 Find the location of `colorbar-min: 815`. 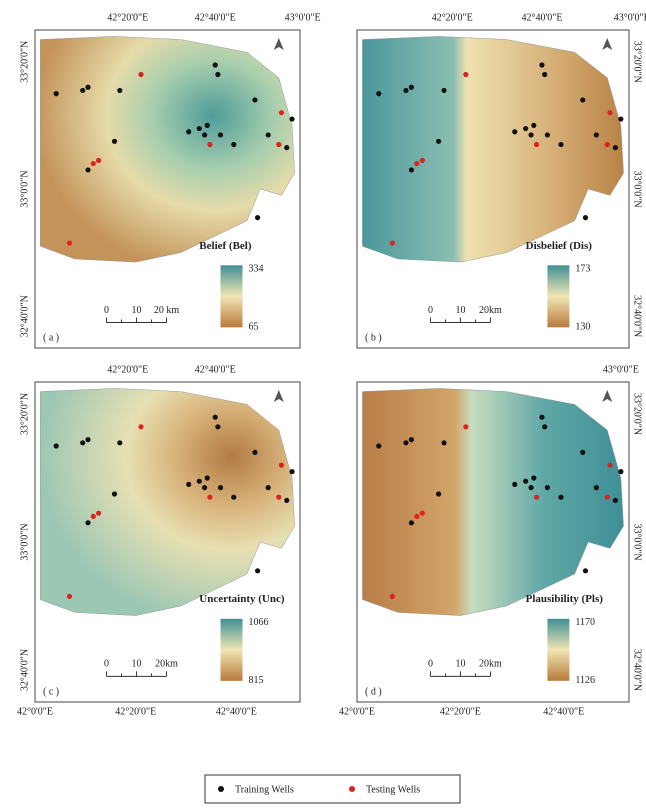

colorbar-min: 815 is located at coordinates (256, 680).